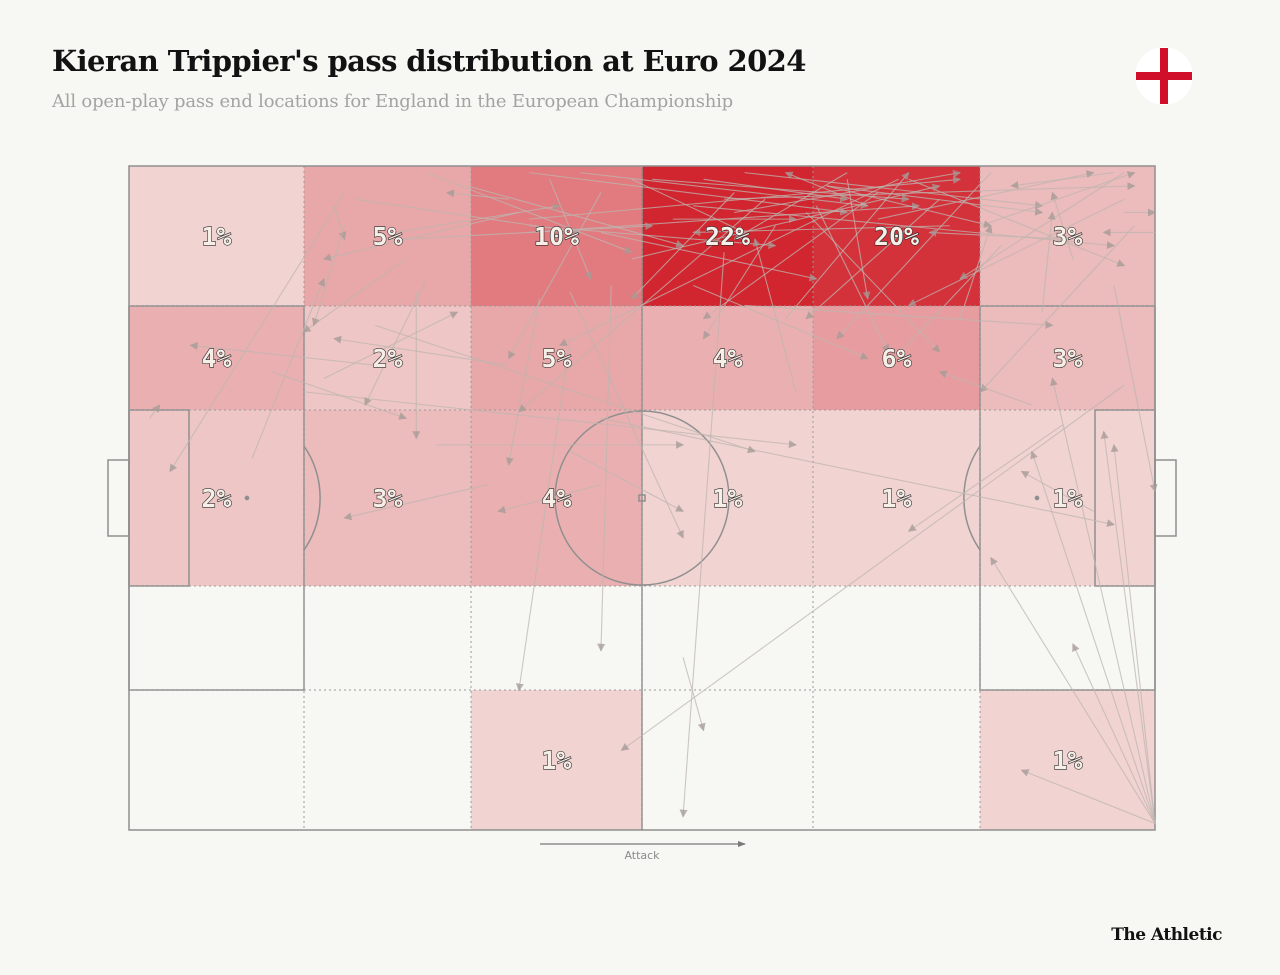 The height and width of the screenshot is (975, 1280). What do you see at coordinates (972, 498) in the screenshot?
I see `right-penalty-arc` at bounding box center [972, 498].